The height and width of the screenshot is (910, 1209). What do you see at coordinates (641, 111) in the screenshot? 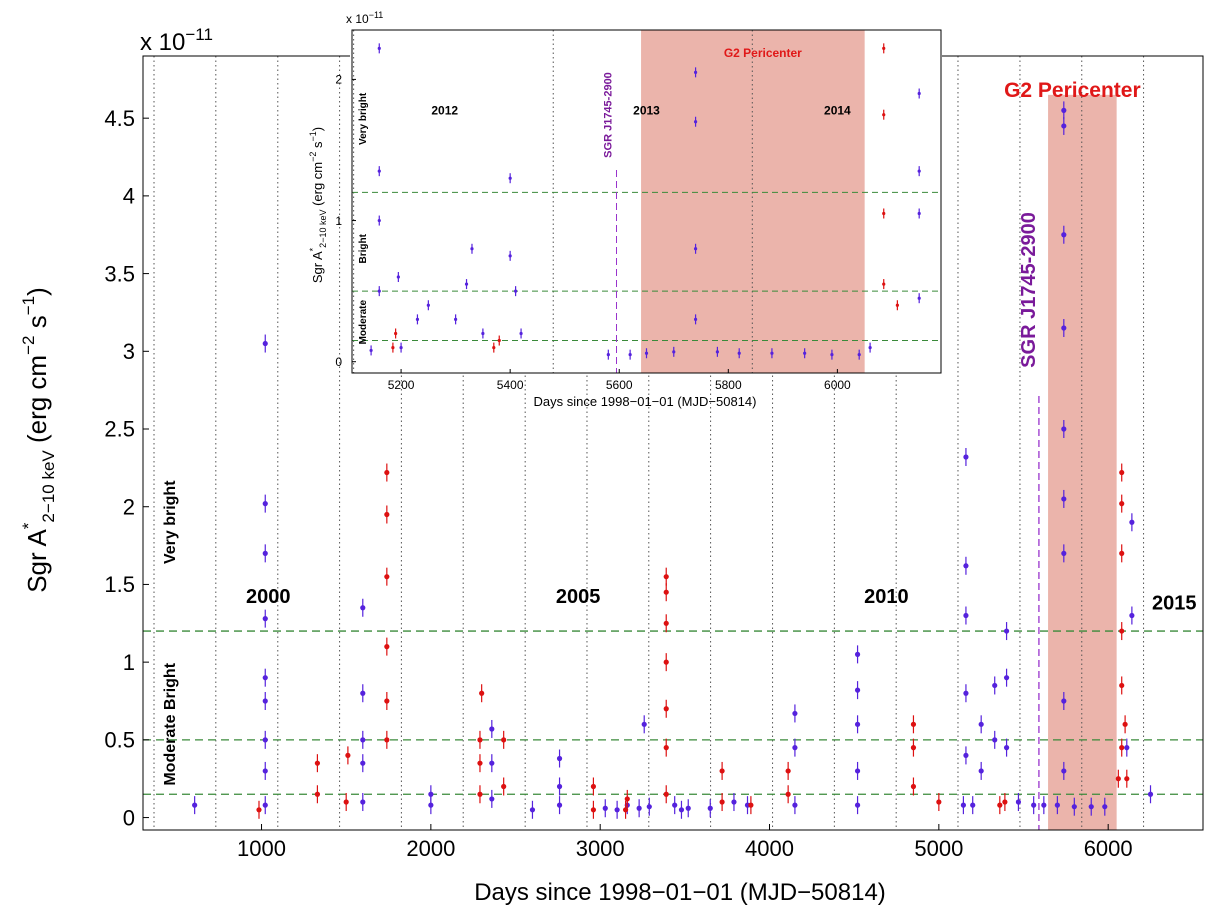
I see `inset-year-labels: 2012 2013 2014` at bounding box center [641, 111].